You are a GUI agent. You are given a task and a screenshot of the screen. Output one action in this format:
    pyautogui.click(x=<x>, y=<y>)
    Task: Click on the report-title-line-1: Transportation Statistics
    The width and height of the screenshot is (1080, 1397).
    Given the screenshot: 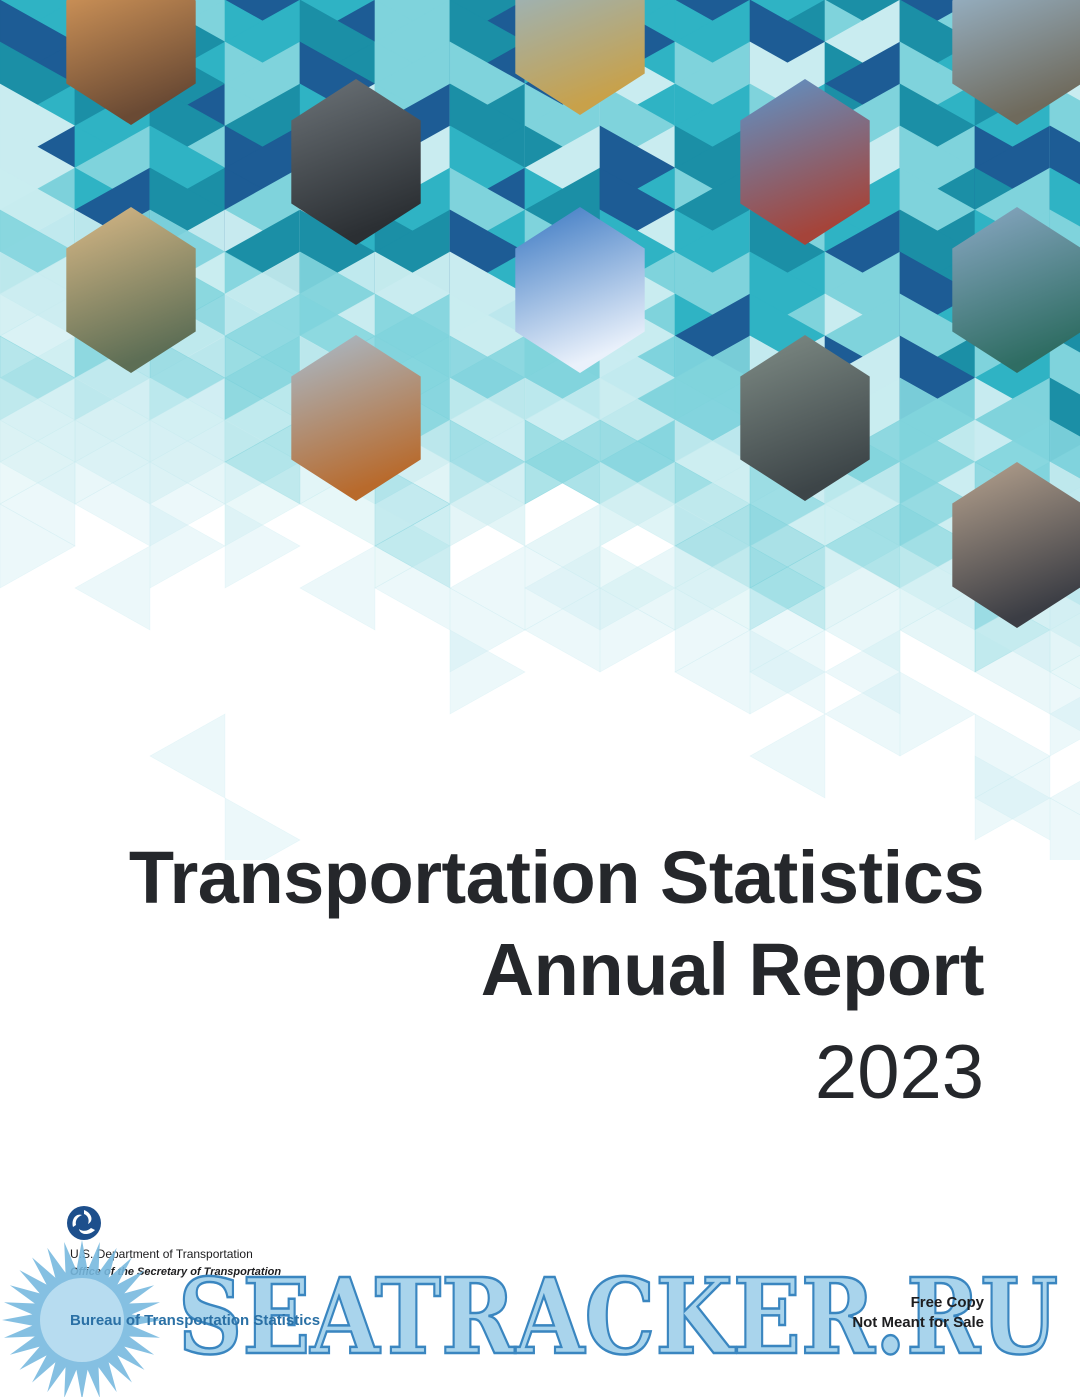 What is the action you would take?
    pyautogui.click(x=556, y=877)
    